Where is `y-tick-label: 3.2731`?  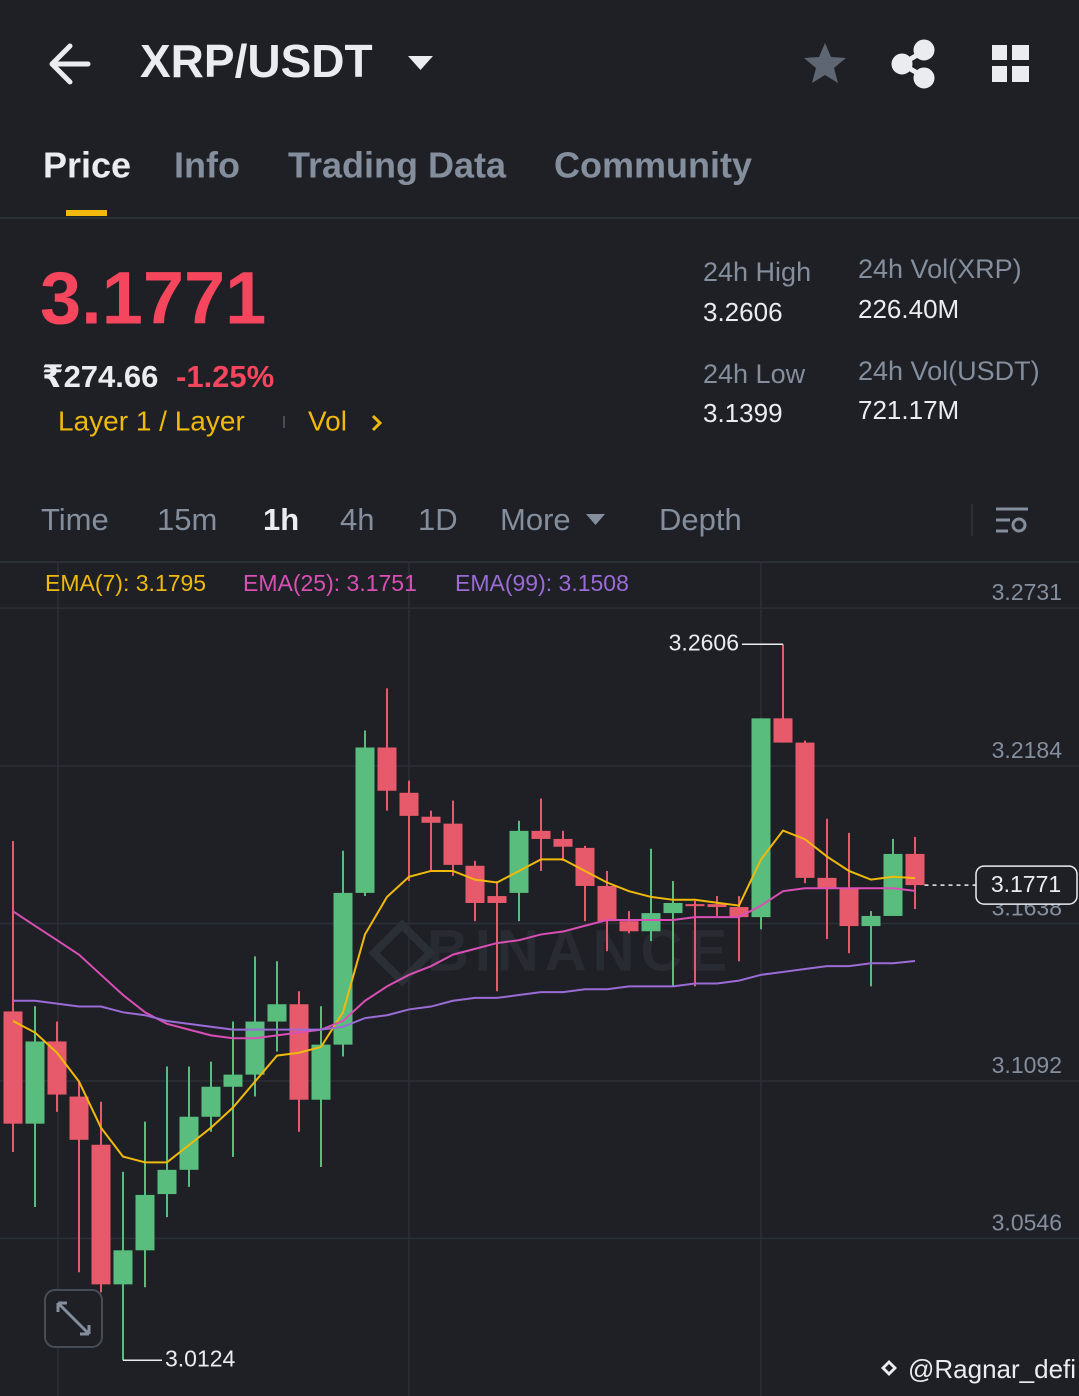 y-tick-label: 3.2731 is located at coordinates (1027, 592).